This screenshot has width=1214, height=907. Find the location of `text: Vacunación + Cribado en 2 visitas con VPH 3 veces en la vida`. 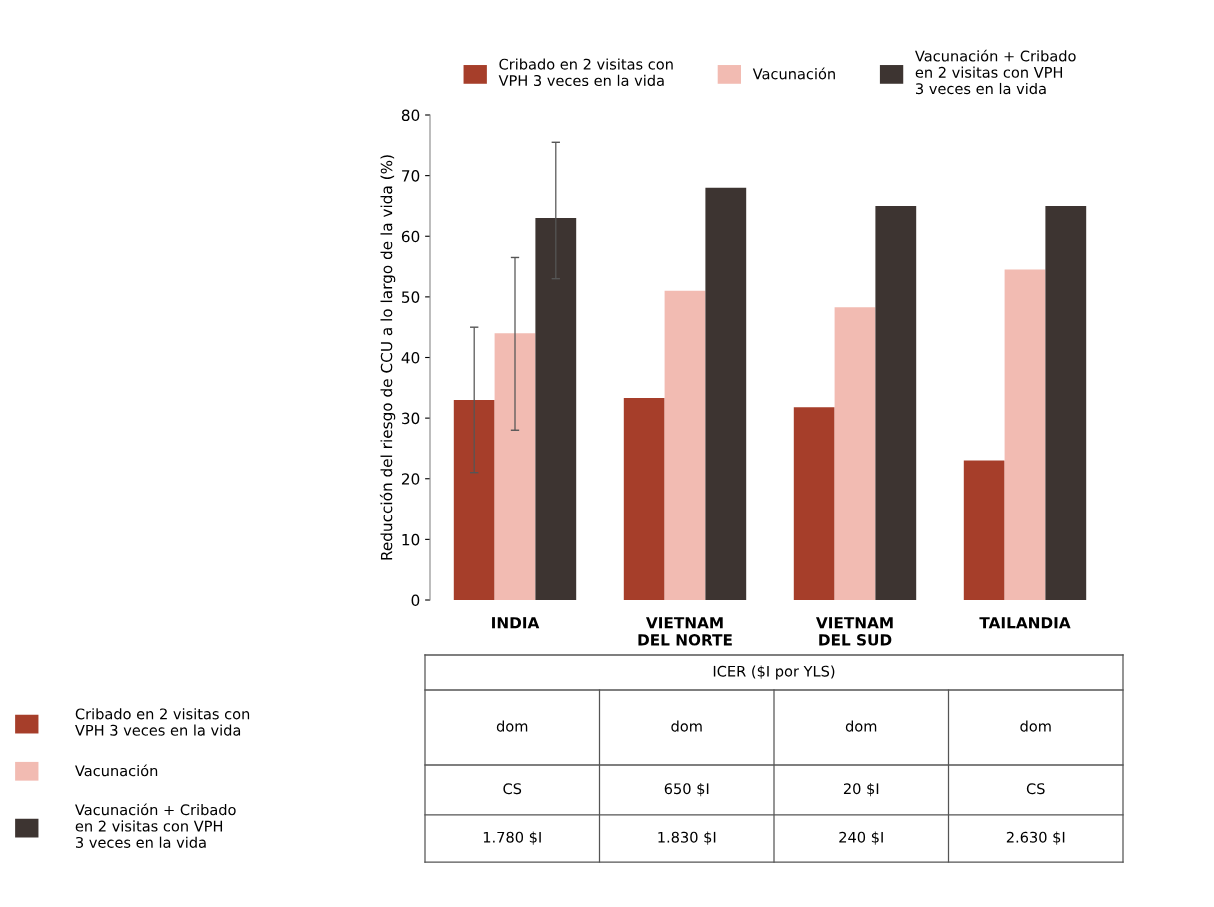

text: Vacunación + Cribado en 2 visitas con VPH 3 veces en la vida is located at coordinates (155, 825).